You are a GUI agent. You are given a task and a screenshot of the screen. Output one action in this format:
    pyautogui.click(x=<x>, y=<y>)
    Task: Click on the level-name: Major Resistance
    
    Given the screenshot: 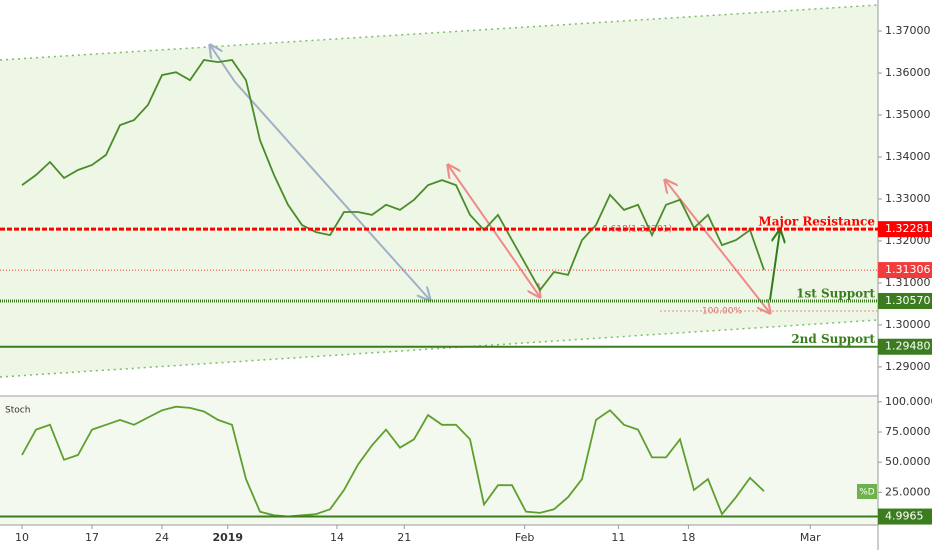 What is the action you would take?
    pyautogui.click(x=816, y=222)
    